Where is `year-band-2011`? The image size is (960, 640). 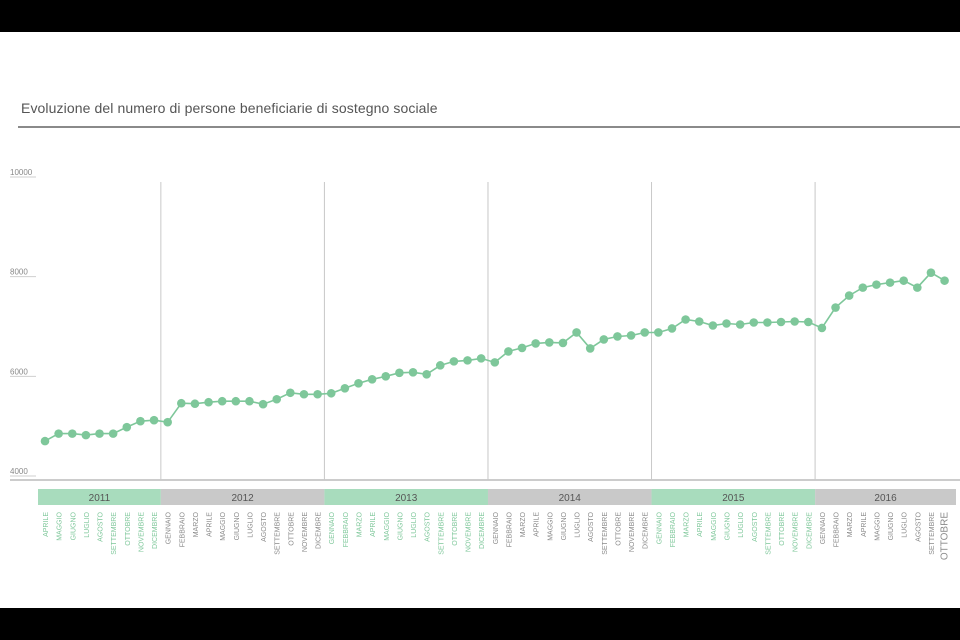
year-band-2011 is located at coordinates (99, 497).